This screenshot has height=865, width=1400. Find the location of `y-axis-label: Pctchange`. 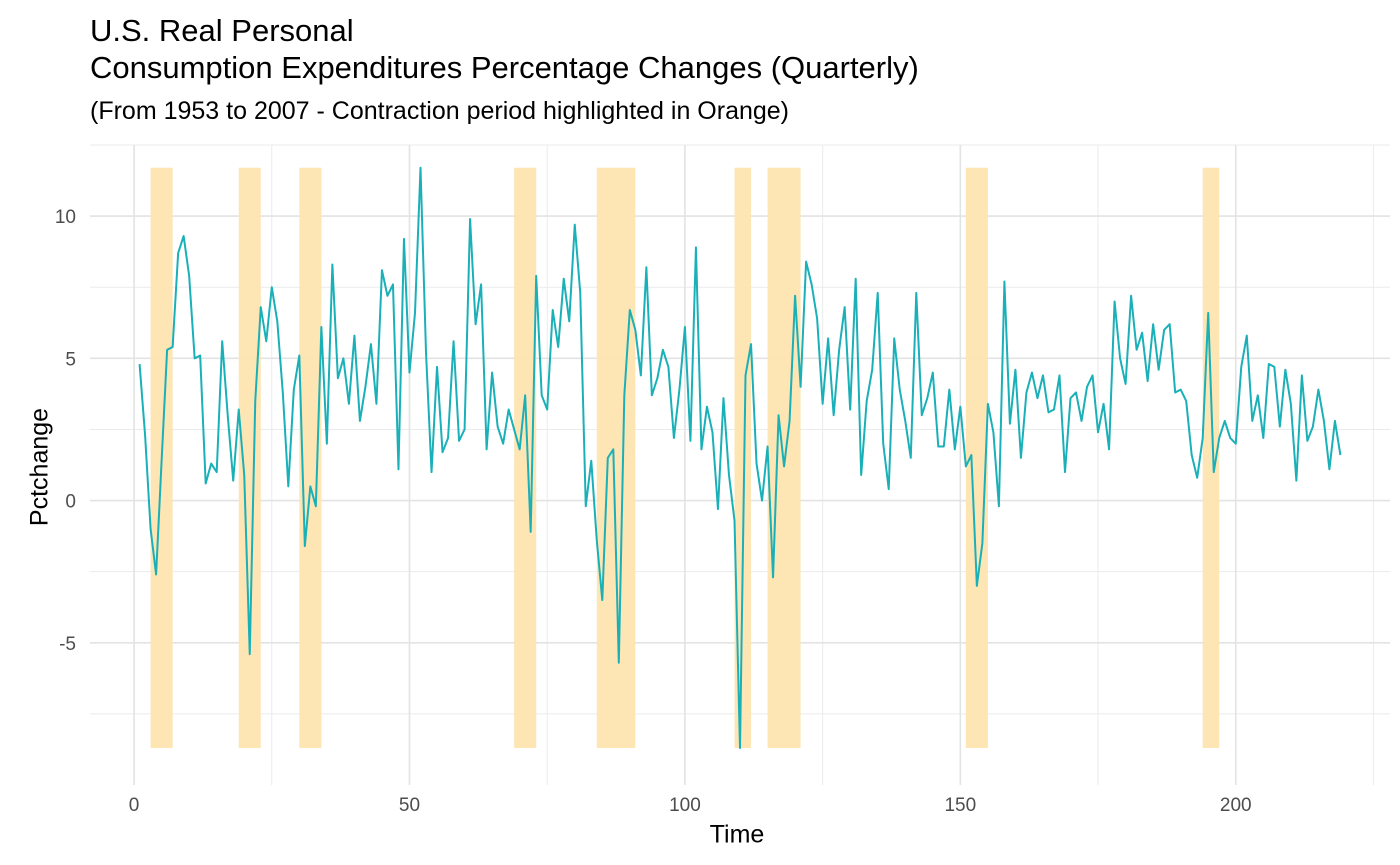

y-axis-label: Pctchange is located at coordinates (39, 467).